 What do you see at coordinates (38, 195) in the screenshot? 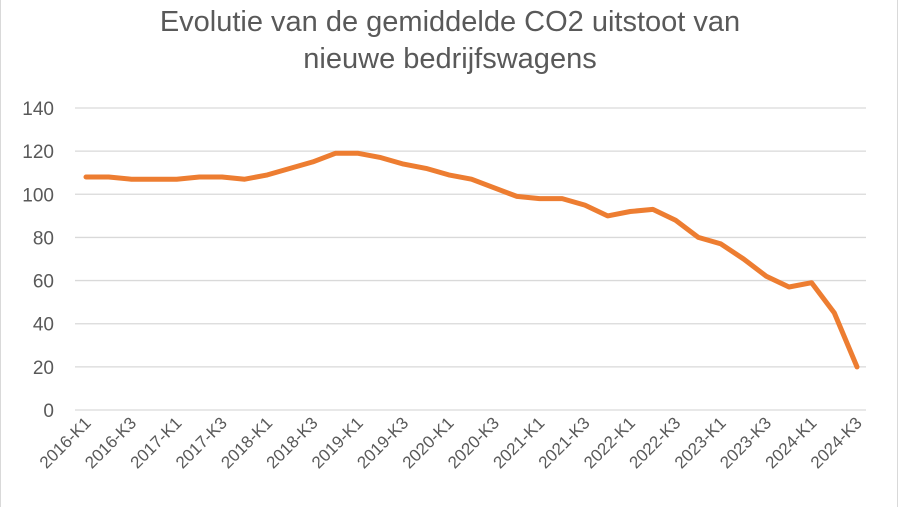
I see `y-tick-label: 100` at bounding box center [38, 195].